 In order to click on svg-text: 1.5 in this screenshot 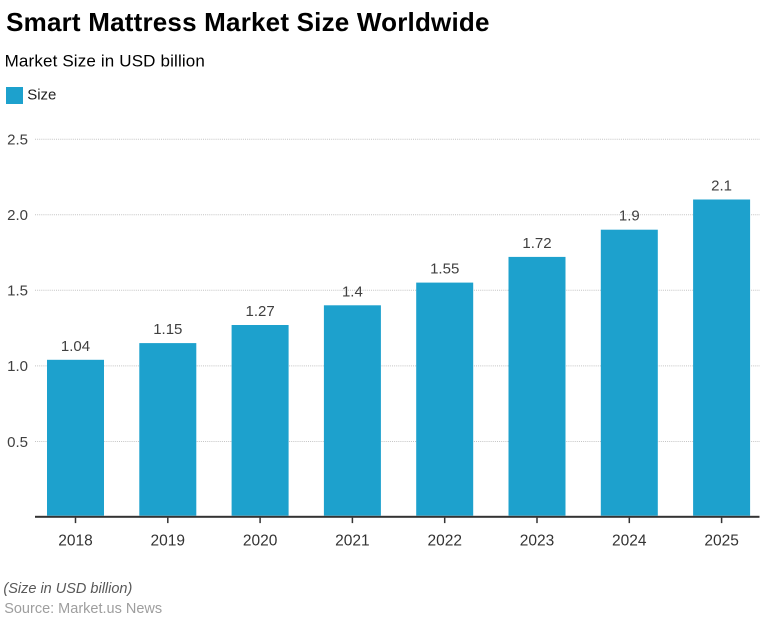, I will do `click(17, 291)`.